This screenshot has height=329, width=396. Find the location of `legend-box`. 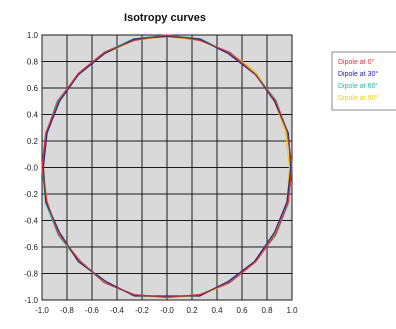

legend-box is located at coordinates (363, 81).